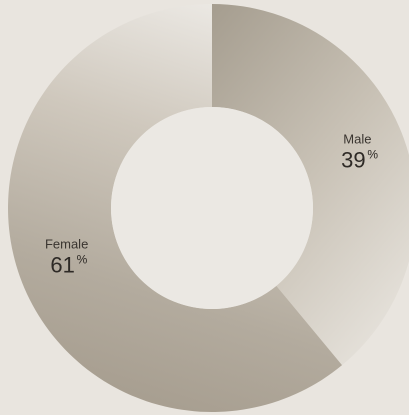 This screenshot has width=409, height=415. What do you see at coordinates (353, 160) in the screenshot?
I see `slice-value-male: 39` at bounding box center [353, 160].